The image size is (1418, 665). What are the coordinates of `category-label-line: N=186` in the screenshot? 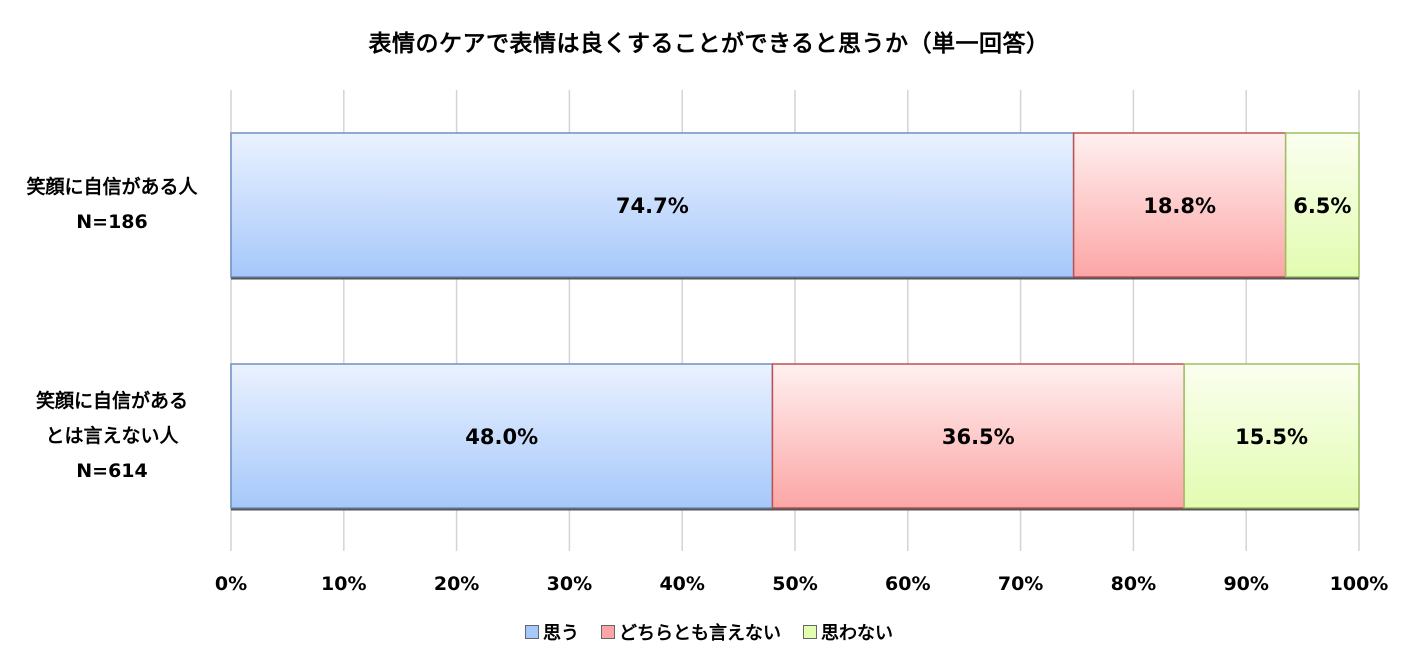 It's located at (112, 222).